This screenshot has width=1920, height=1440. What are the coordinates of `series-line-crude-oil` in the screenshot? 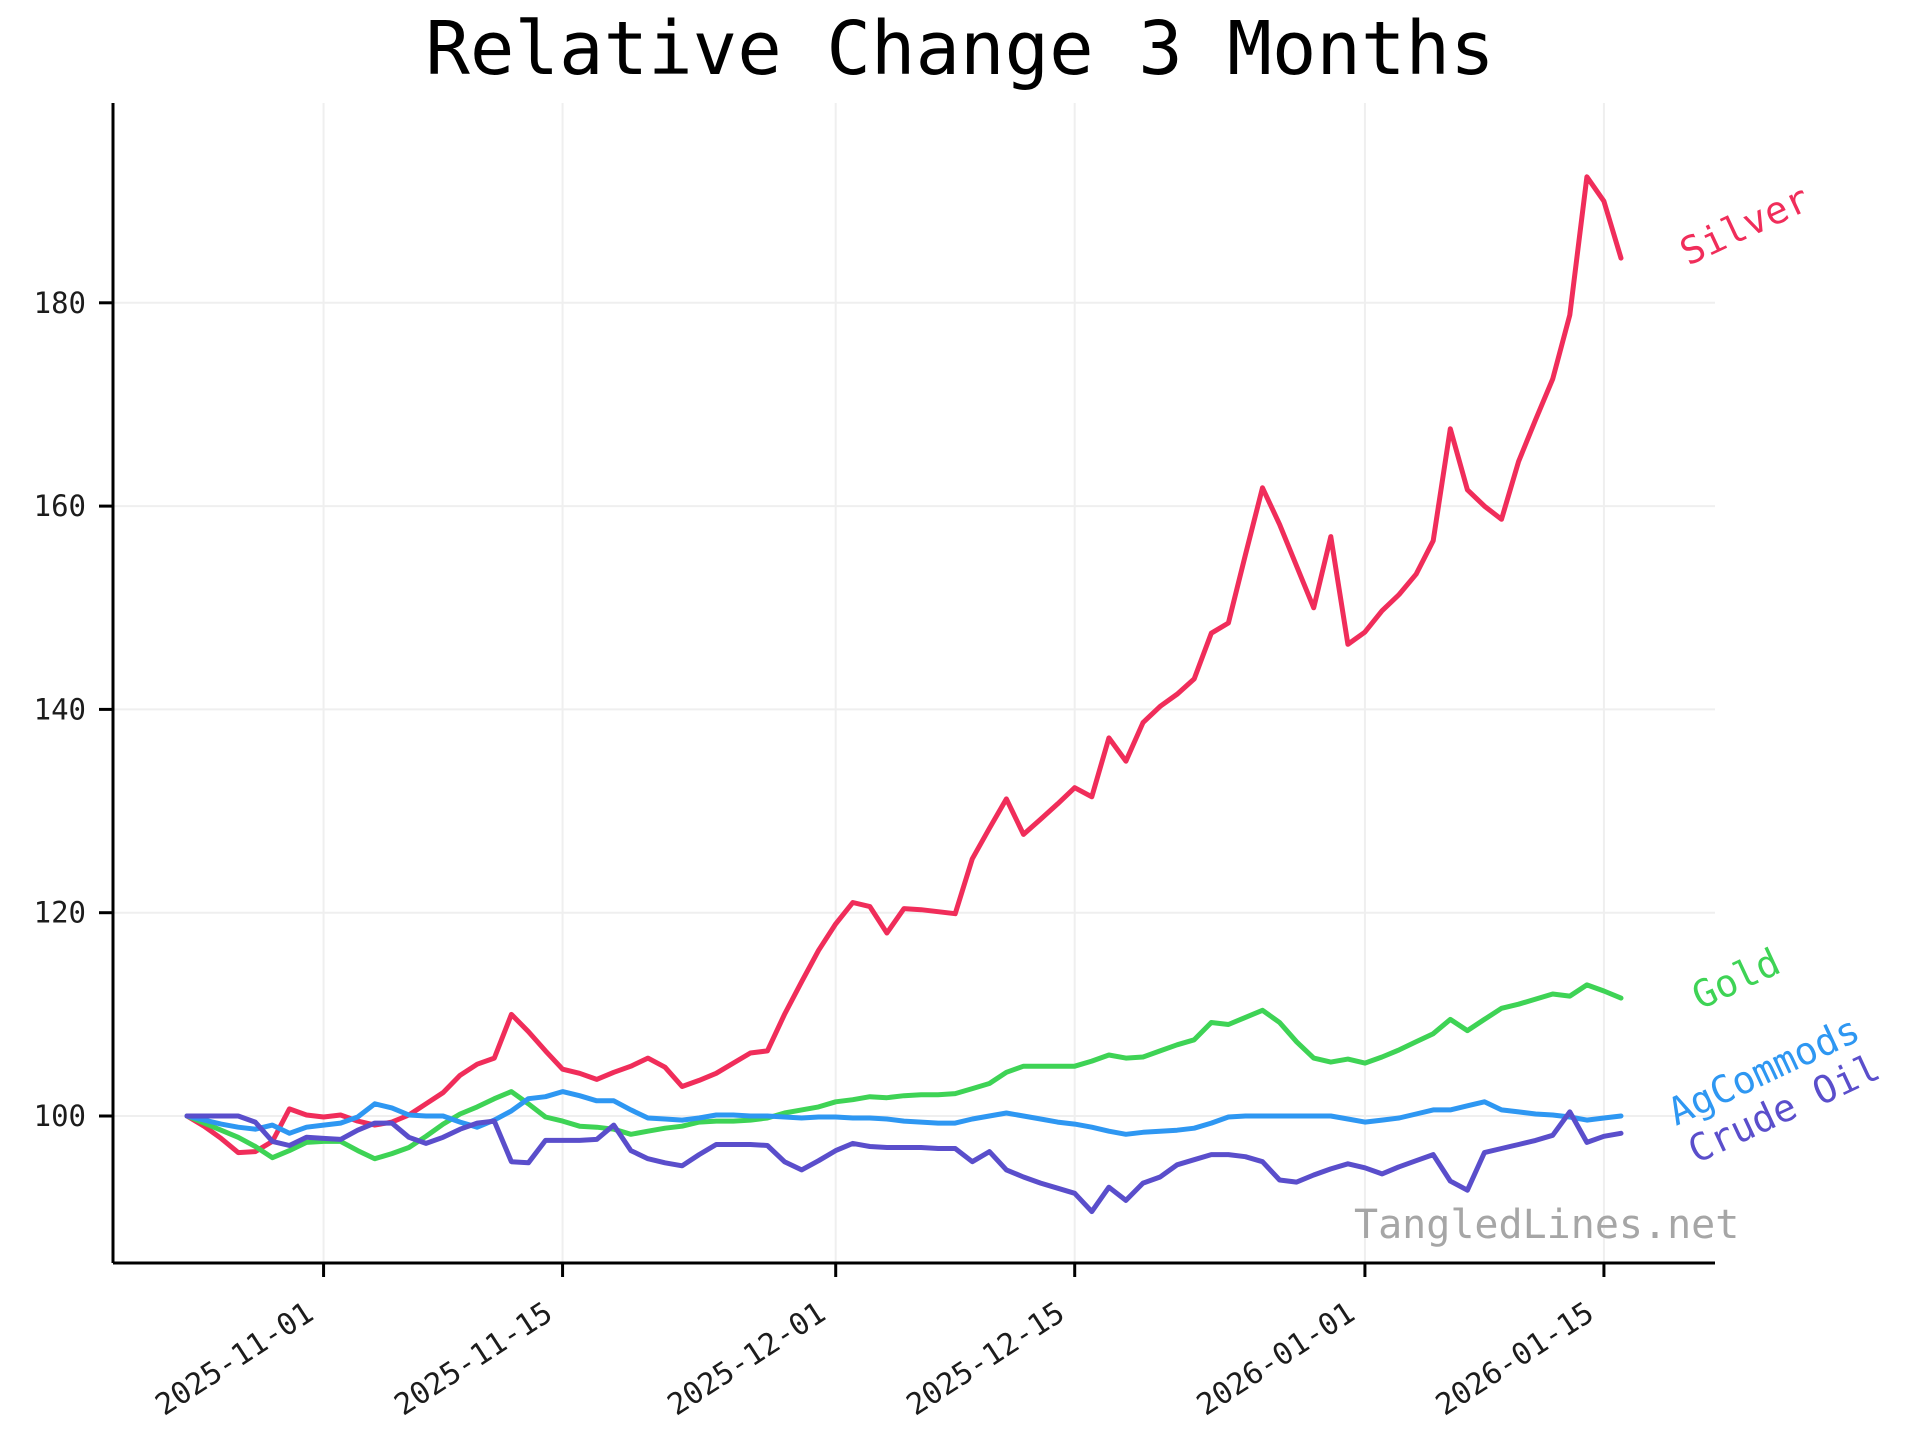 It's located at (904, 1162).